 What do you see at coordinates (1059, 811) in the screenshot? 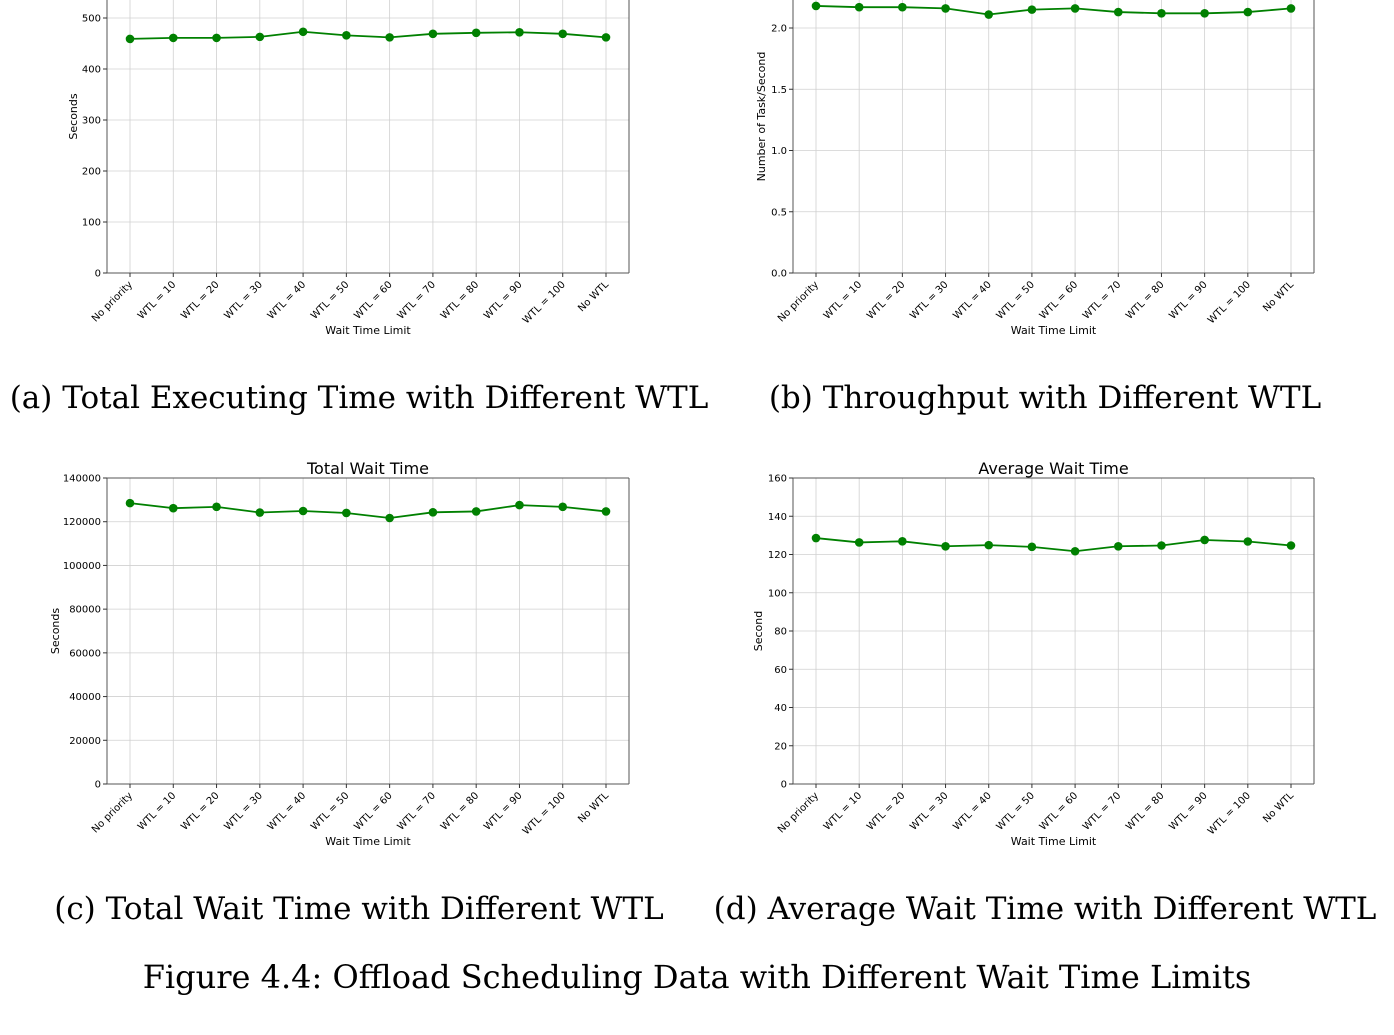
I see `x-tick-label: WTL = 60` at bounding box center [1059, 811].